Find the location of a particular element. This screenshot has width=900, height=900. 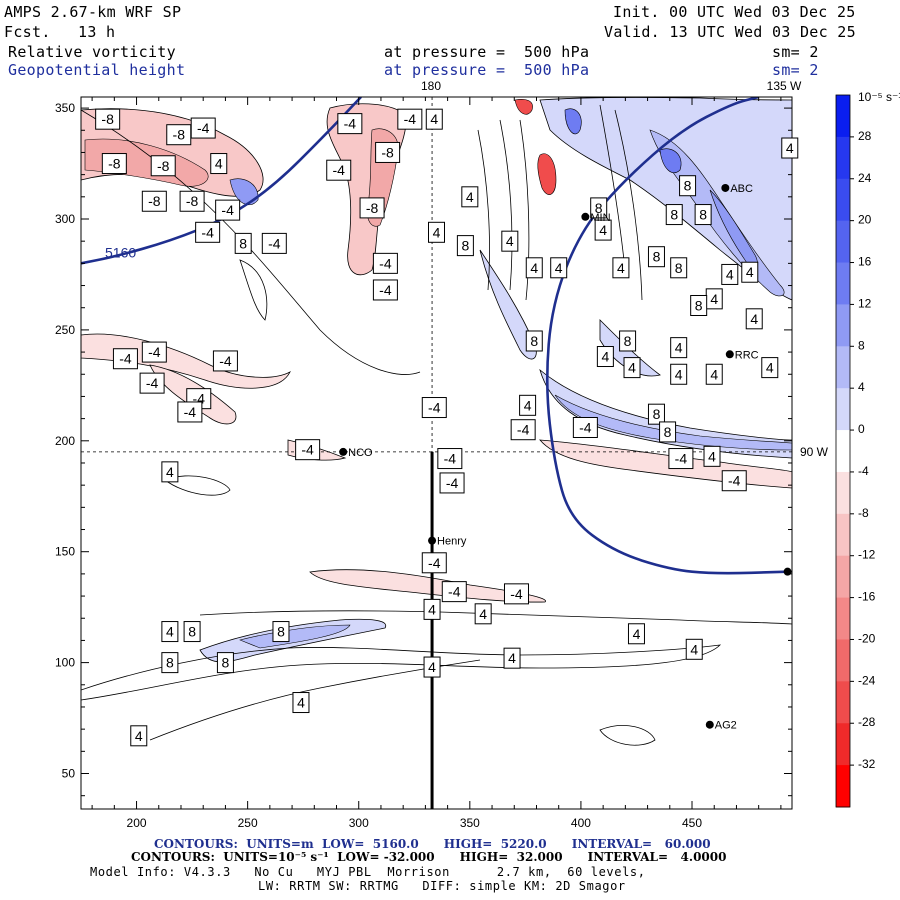

colorbar-tick-label: -12 is located at coordinates (867, 555).